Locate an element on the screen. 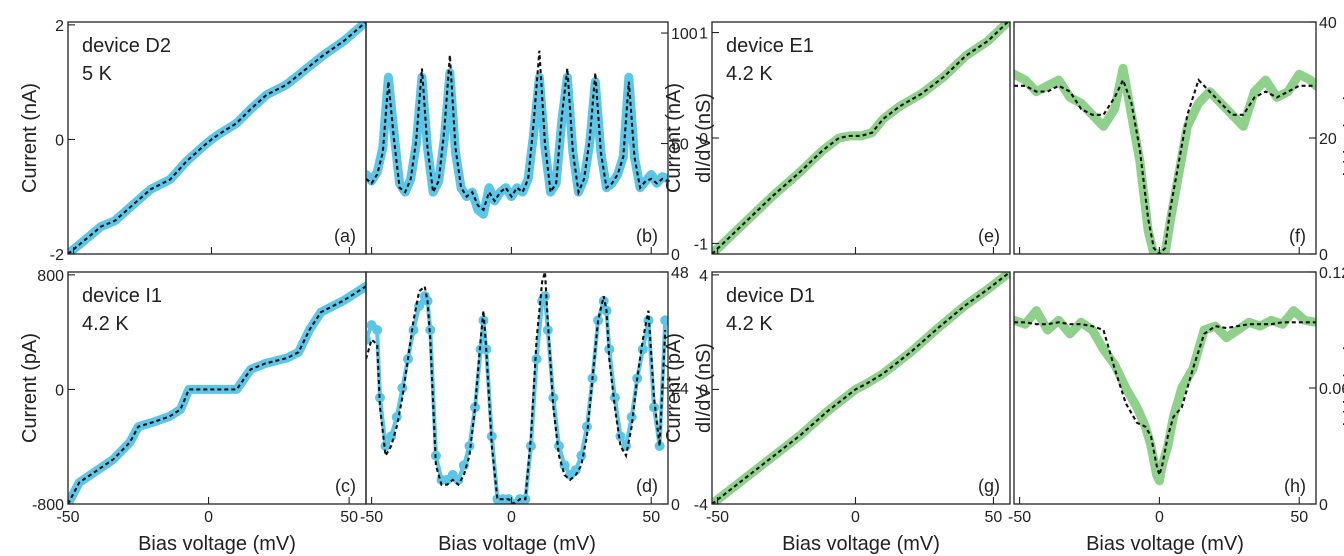  data-line-d is located at coordinates (517, 399).